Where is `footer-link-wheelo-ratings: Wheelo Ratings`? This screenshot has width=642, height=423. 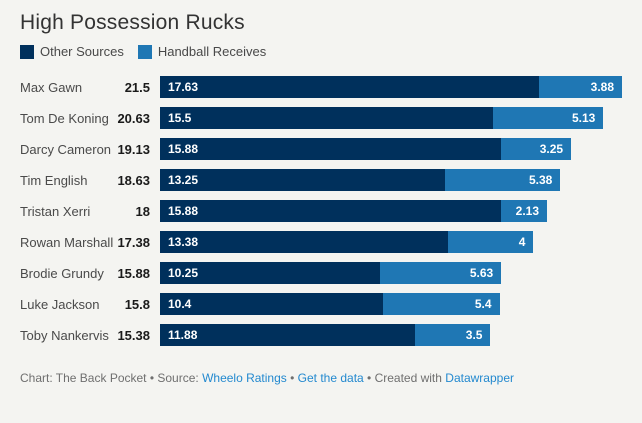
footer-link-wheelo-ratings: Wheelo Ratings is located at coordinates (244, 378).